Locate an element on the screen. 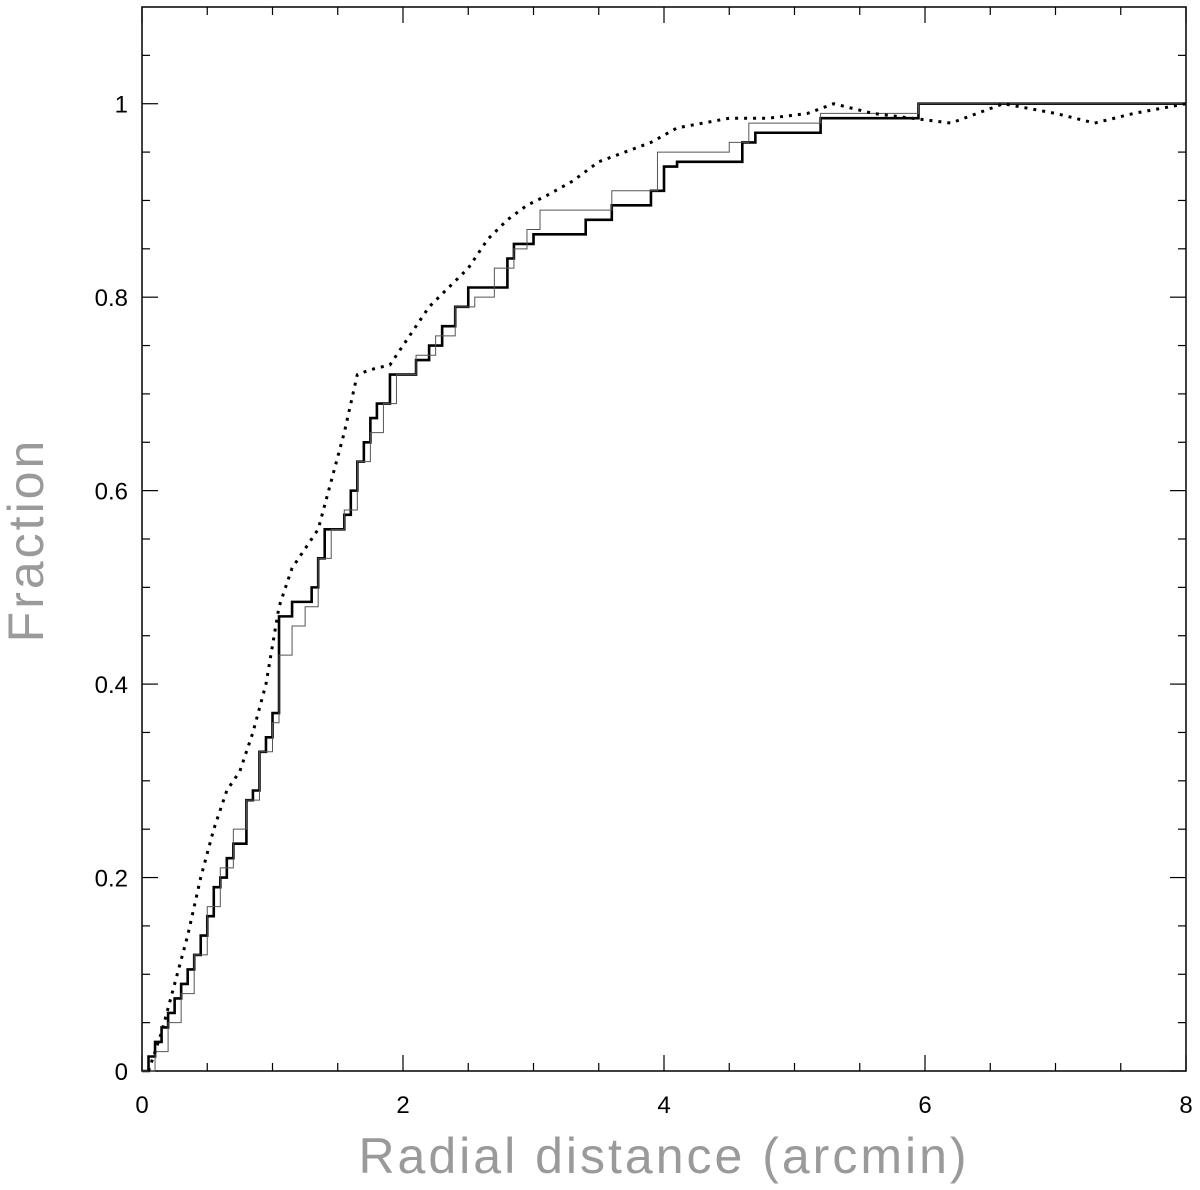 Image resolution: width=1200 pixels, height=1190 pixels. y-tick-label: 0 is located at coordinates (121, 1072).